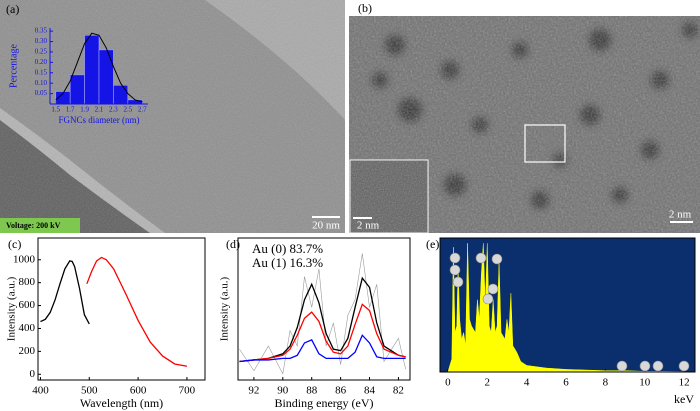  What do you see at coordinates (99, 120) in the screenshot?
I see `x-axis-label: FGNCs diameter (nm)` at bounding box center [99, 120].